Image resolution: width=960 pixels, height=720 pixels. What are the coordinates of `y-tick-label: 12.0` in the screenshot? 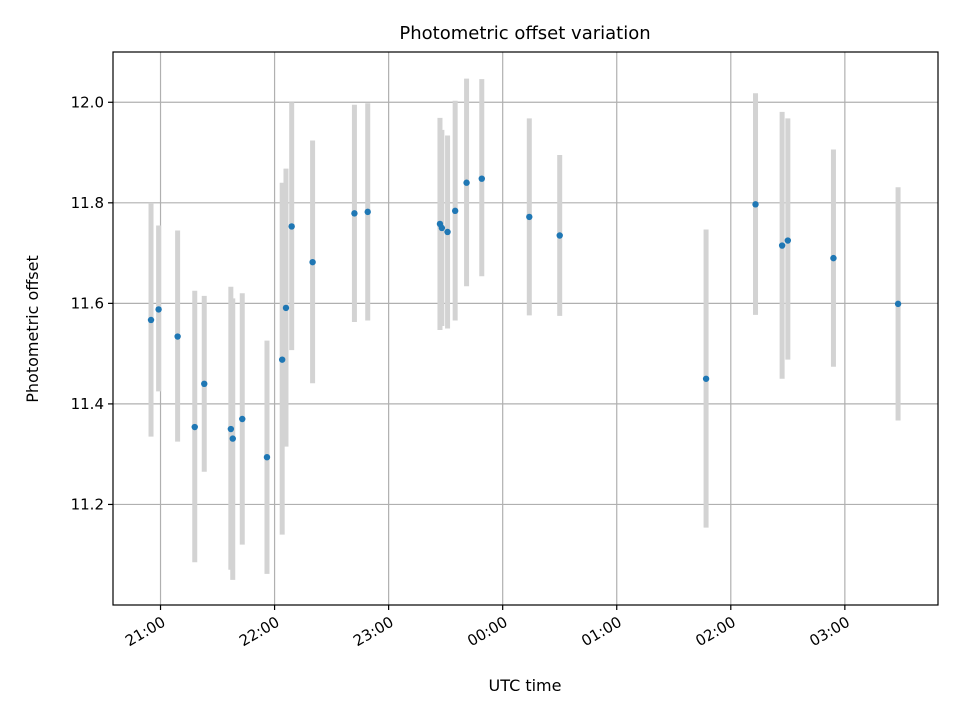 It's located at (87, 102).